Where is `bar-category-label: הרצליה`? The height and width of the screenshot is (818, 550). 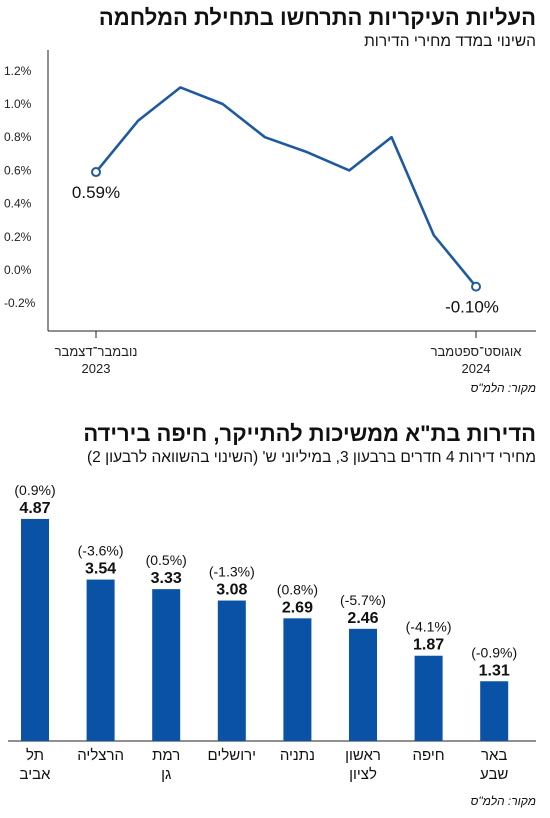 bar-category-label: הרצליה is located at coordinates (100, 755).